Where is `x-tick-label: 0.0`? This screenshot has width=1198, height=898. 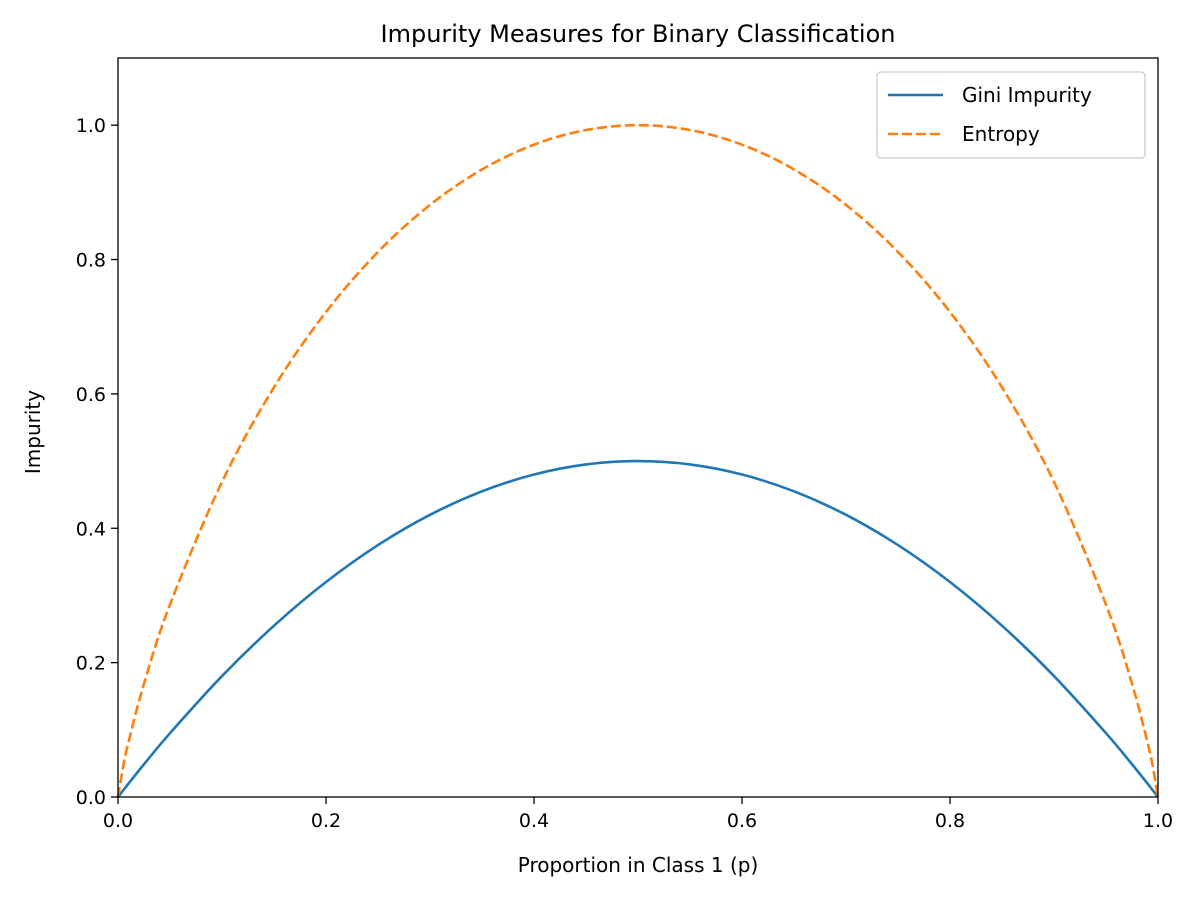 x-tick-label: 0.0 is located at coordinates (118, 821).